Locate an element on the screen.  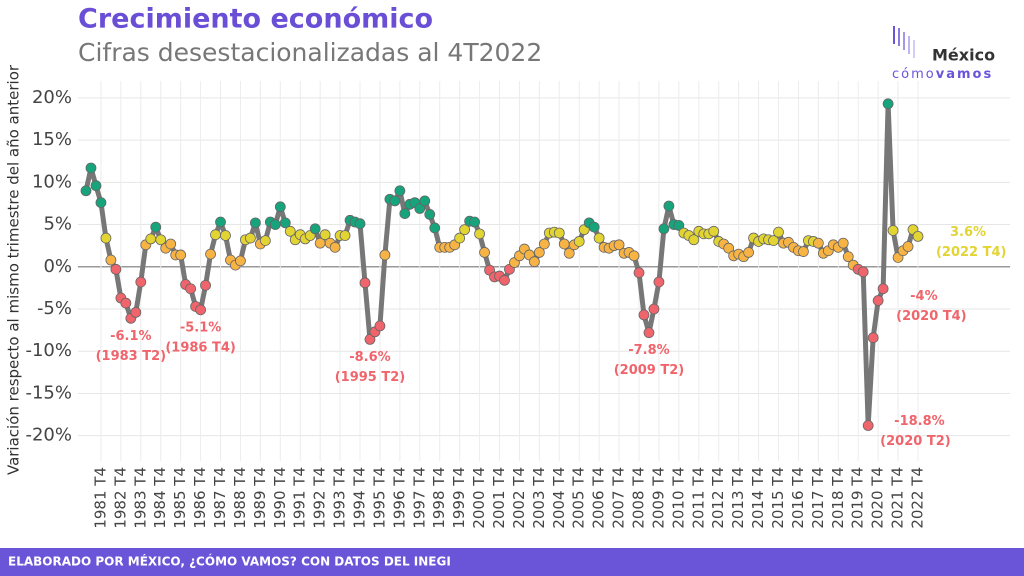
x-tick-label: 2001 T4 is located at coordinates (499, 498).